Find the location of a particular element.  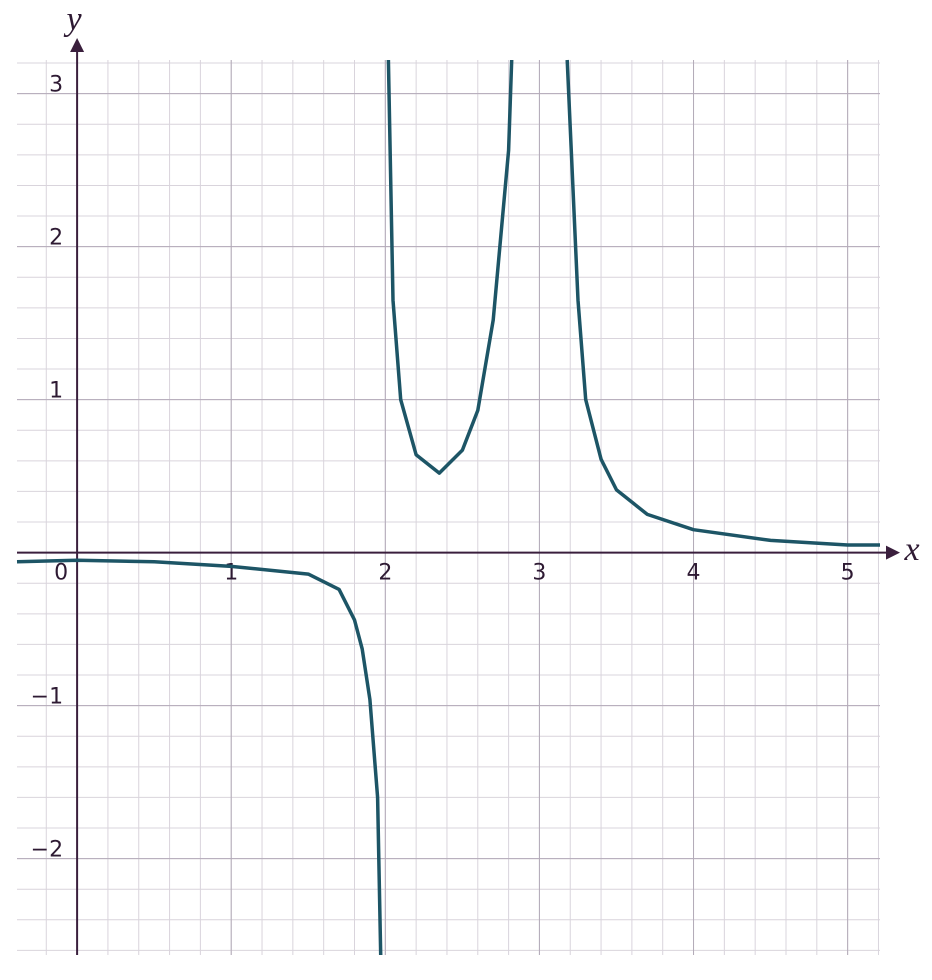

x-tick-label: 2 is located at coordinates (385, 573).